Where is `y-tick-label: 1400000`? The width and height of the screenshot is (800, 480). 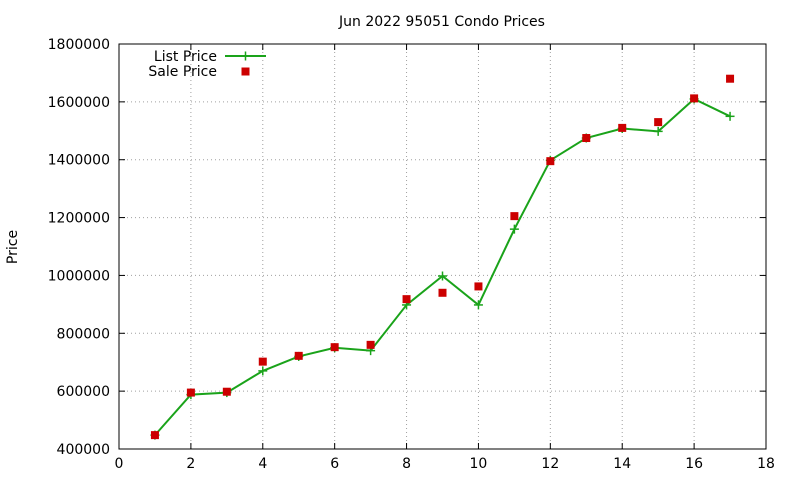
y-tick-label: 1400000 is located at coordinates (79, 161).